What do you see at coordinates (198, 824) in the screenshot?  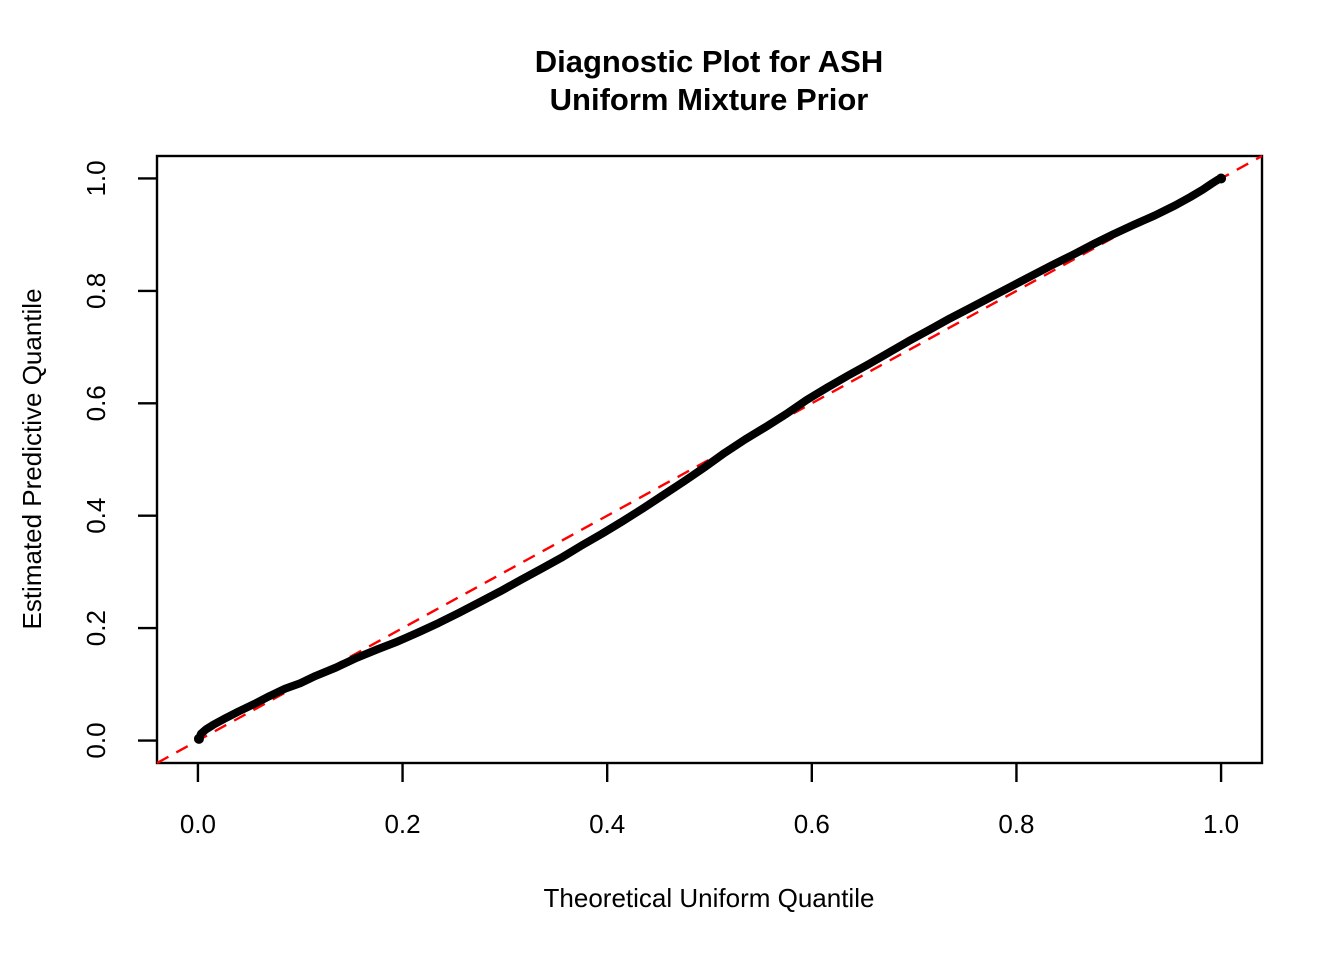 I see `x-tick-label: 0.0` at bounding box center [198, 824].